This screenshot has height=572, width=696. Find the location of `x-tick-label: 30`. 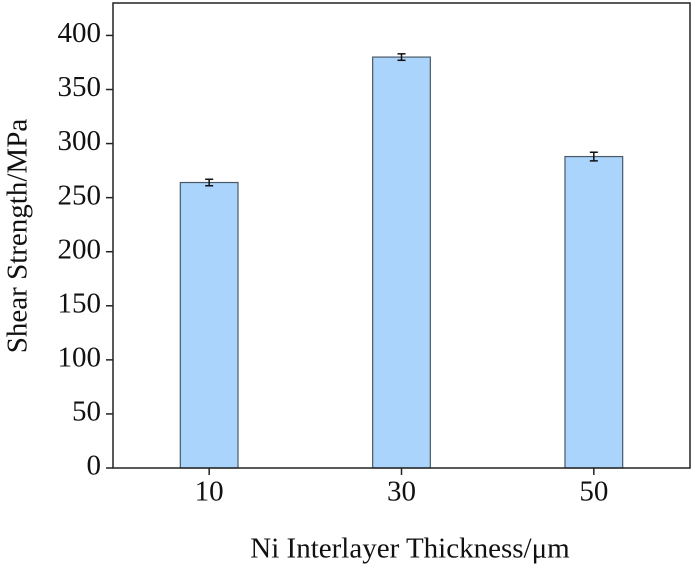

x-tick-label: 30 is located at coordinates (401, 492).